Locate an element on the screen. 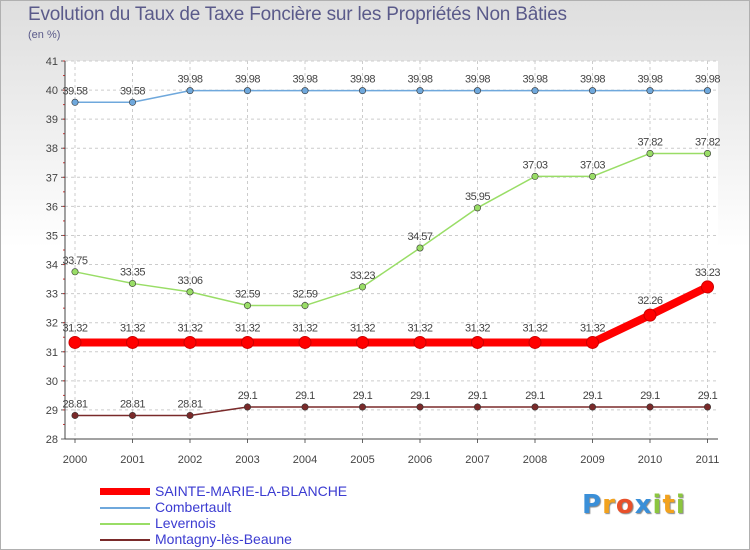  y-tick-label: 34 is located at coordinates (52, 266).